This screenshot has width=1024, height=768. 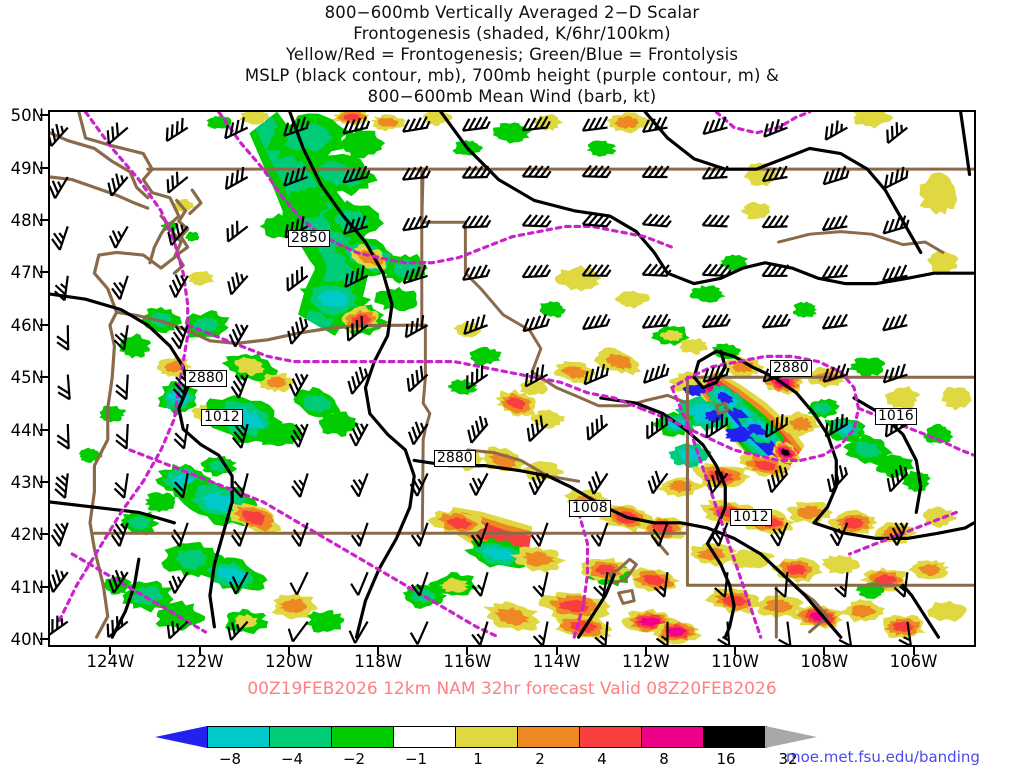 I want to click on title-line-5: 800−600mb Mean Wind (barb, kt), so click(x=512, y=96).